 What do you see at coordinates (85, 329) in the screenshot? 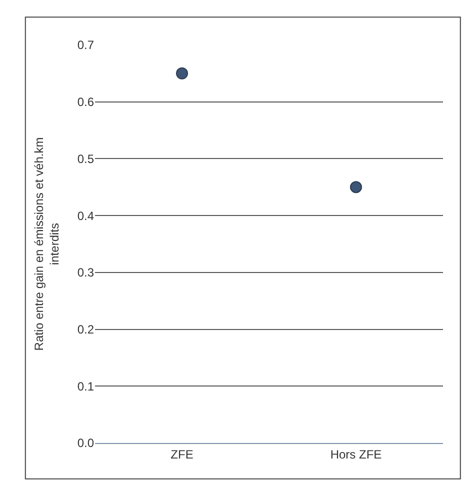
I see `y-tick-label: 0.2` at bounding box center [85, 329].